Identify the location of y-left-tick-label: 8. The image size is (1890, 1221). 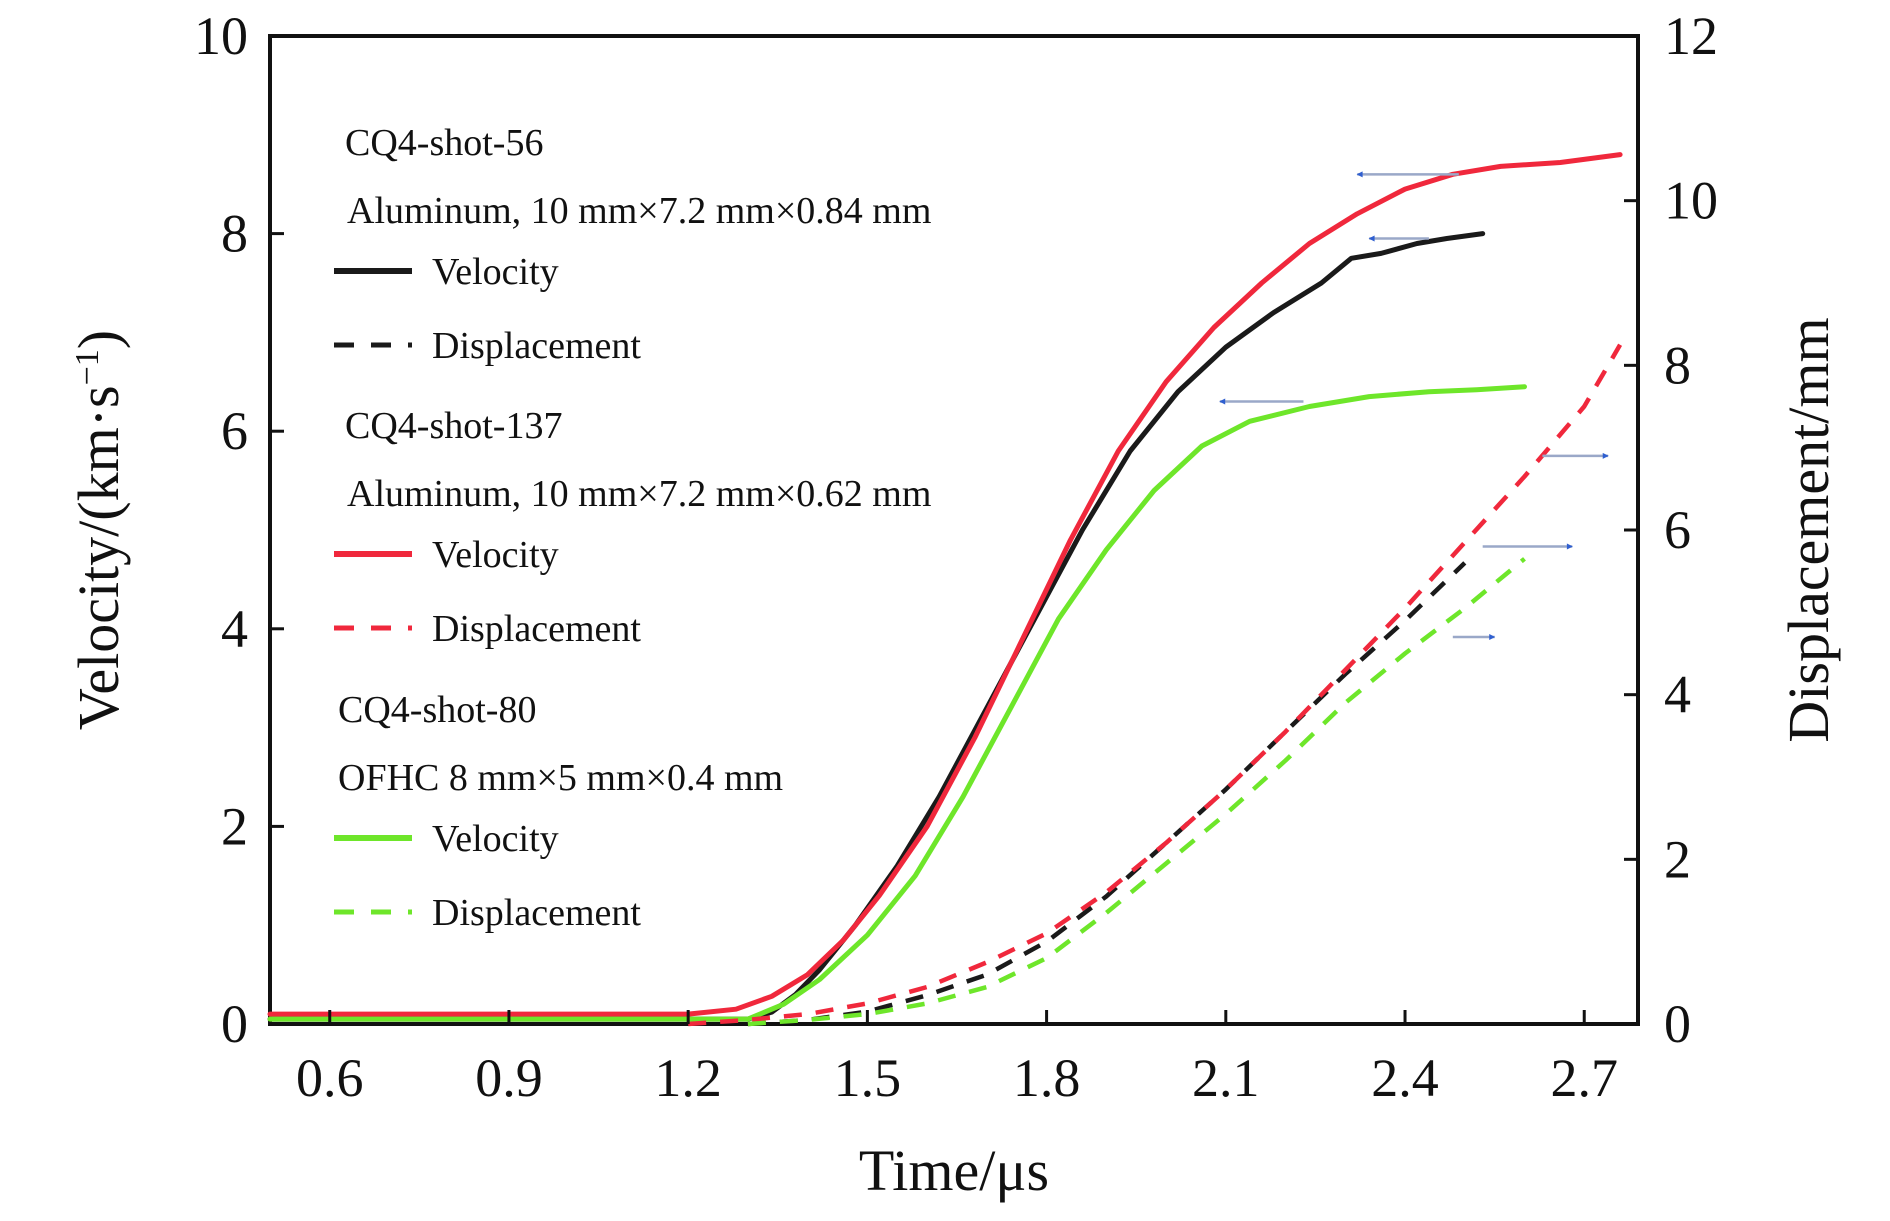
(234, 234).